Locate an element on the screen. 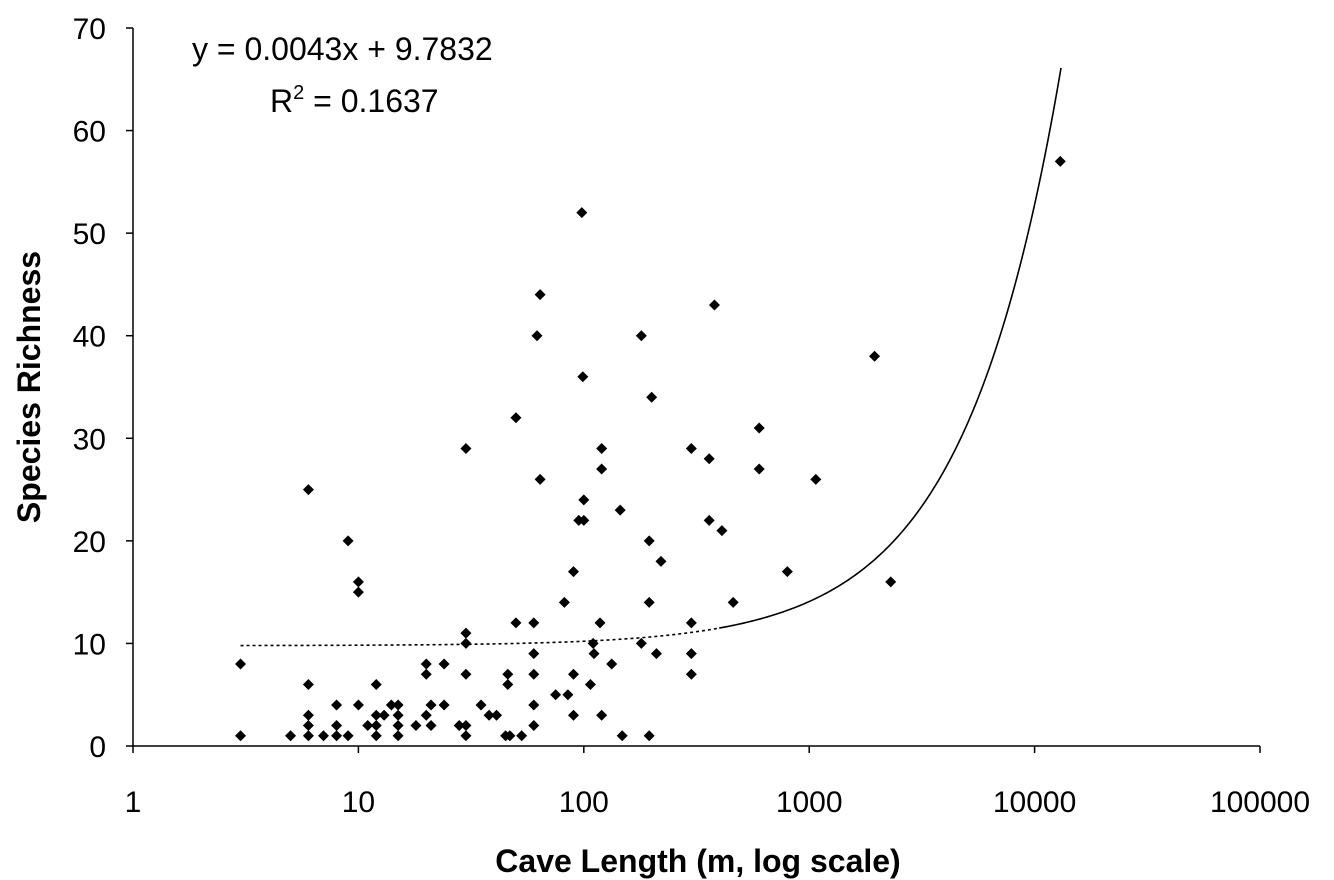 The width and height of the screenshot is (1334, 880). y-tick-label: 30 is located at coordinates (89, 439).